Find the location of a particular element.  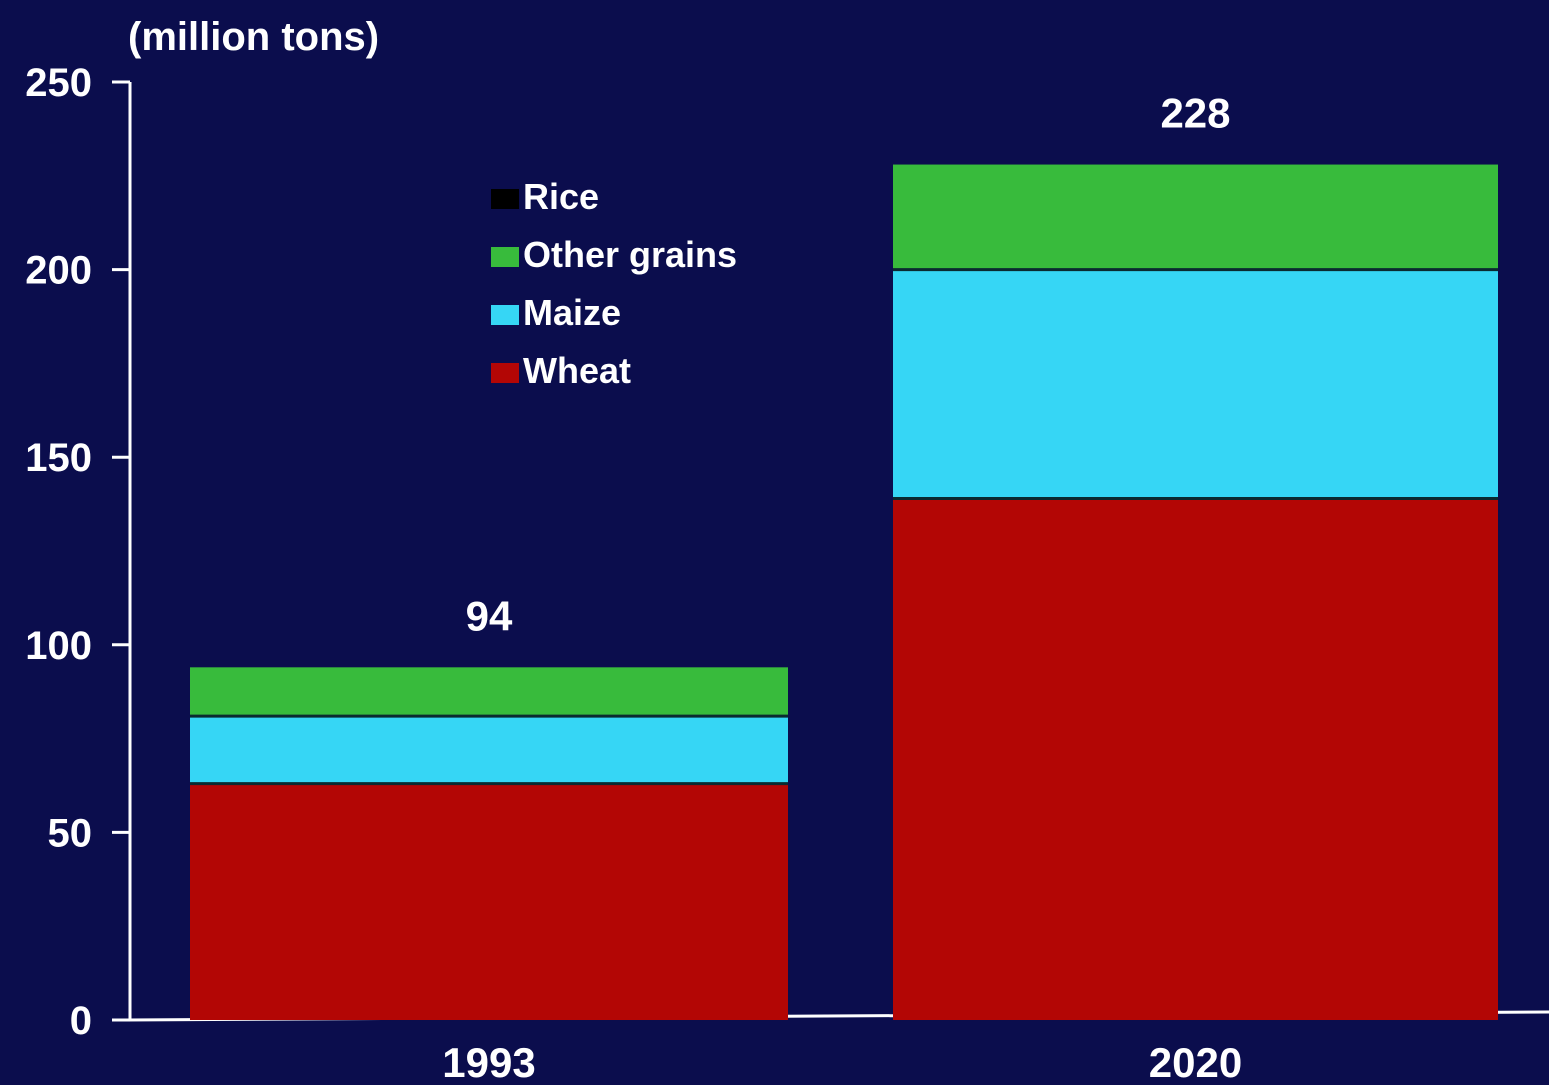

legend-label-rice: Rice is located at coordinates (561, 196).